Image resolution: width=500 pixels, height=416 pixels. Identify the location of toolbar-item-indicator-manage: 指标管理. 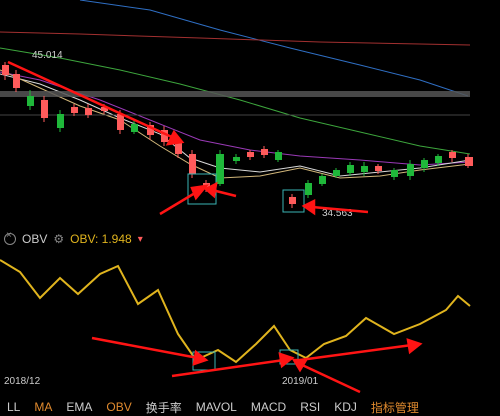
(394, 407).